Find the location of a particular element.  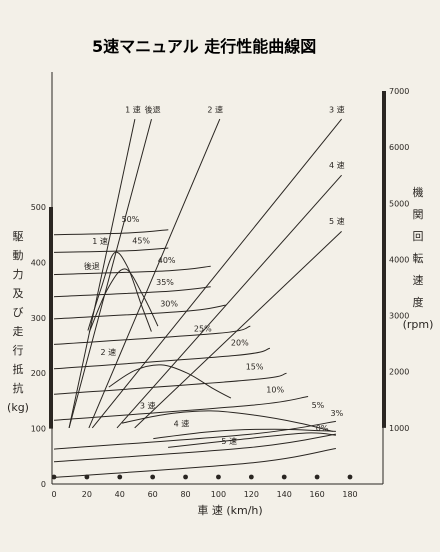

y-left-tick-label: 500 is located at coordinates (38, 207).